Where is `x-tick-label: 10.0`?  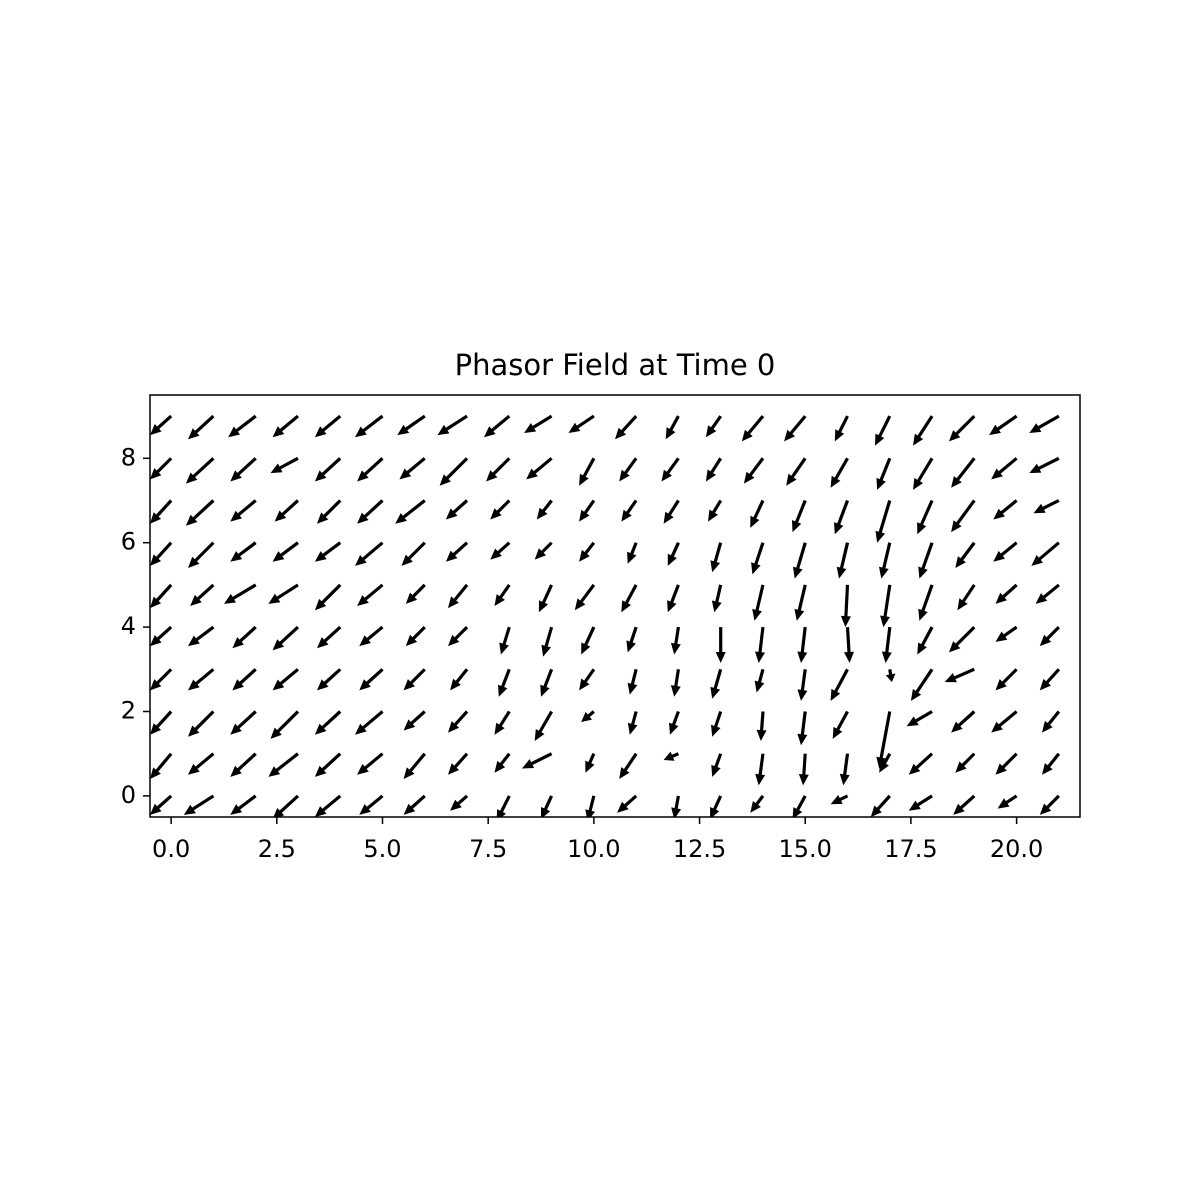
x-tick-label: 10.0 is located at coordinates (593, 849).